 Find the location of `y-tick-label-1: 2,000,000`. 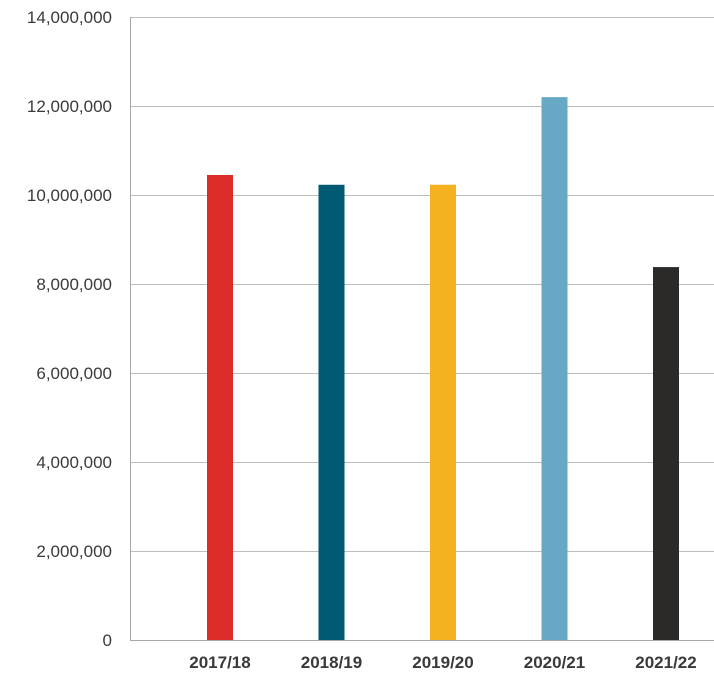

y-tick-label-1: 2,000,000 is located at coordinates (74, 551).